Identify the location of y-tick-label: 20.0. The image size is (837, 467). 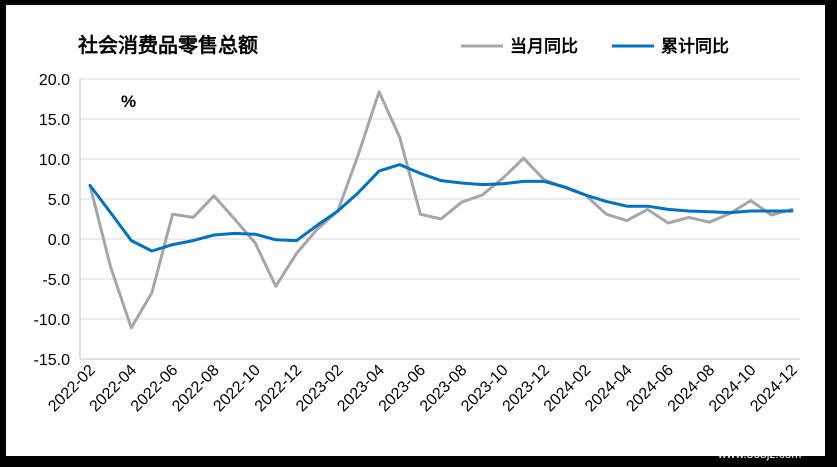
(54, 80).